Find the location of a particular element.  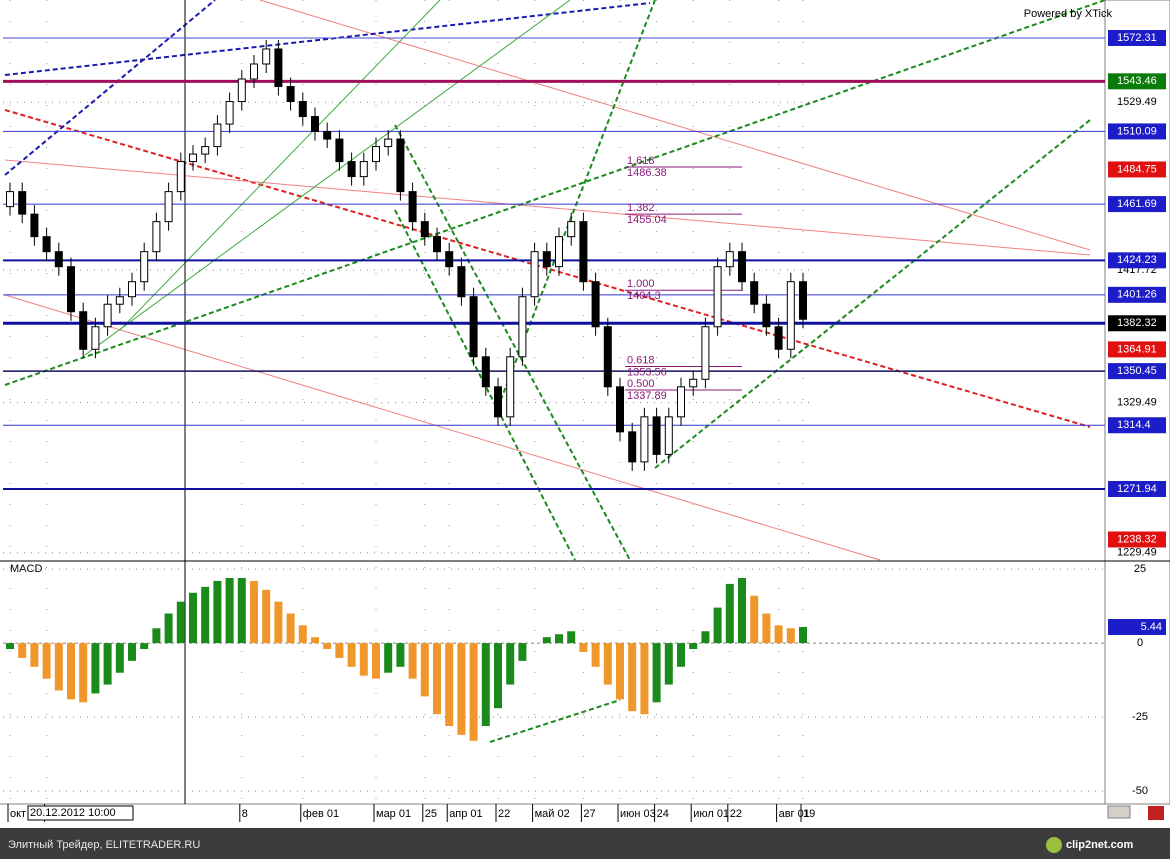

fib-price: 1337.89 is located at coordinates (647, 396).